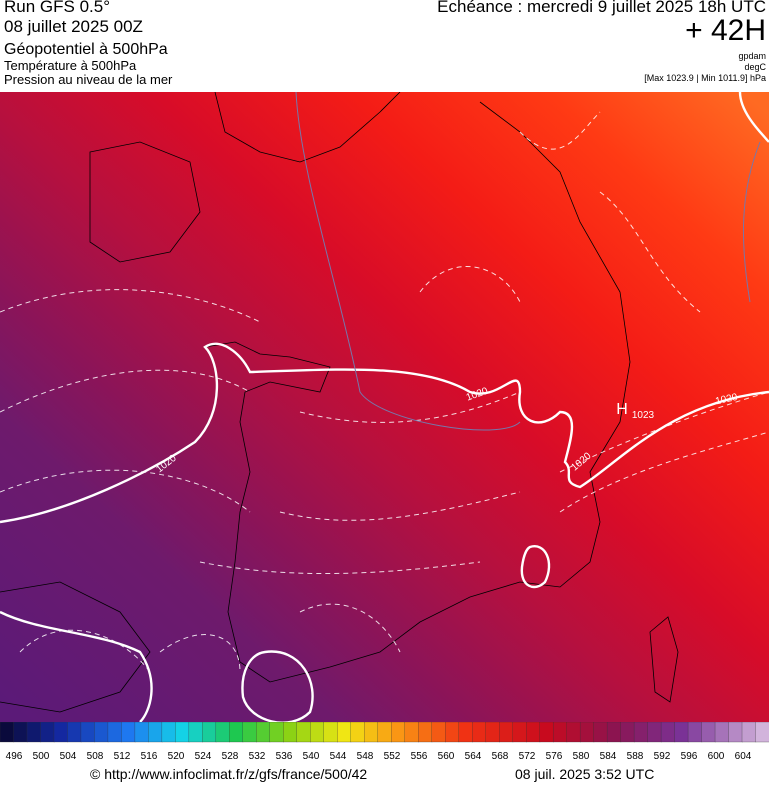 The width and height of the screenshot is (769, 786). Describe the element at coordinates (662, 756) in the screenshot. I see `colorbar-label: 592` at that location.